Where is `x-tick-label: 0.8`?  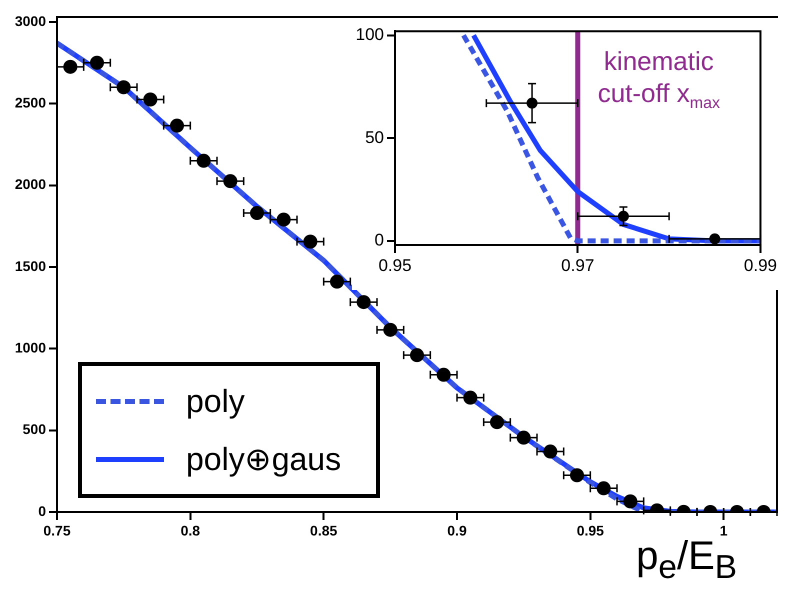
x-tick-label: 0.8 is located at coordinates (190, 530).